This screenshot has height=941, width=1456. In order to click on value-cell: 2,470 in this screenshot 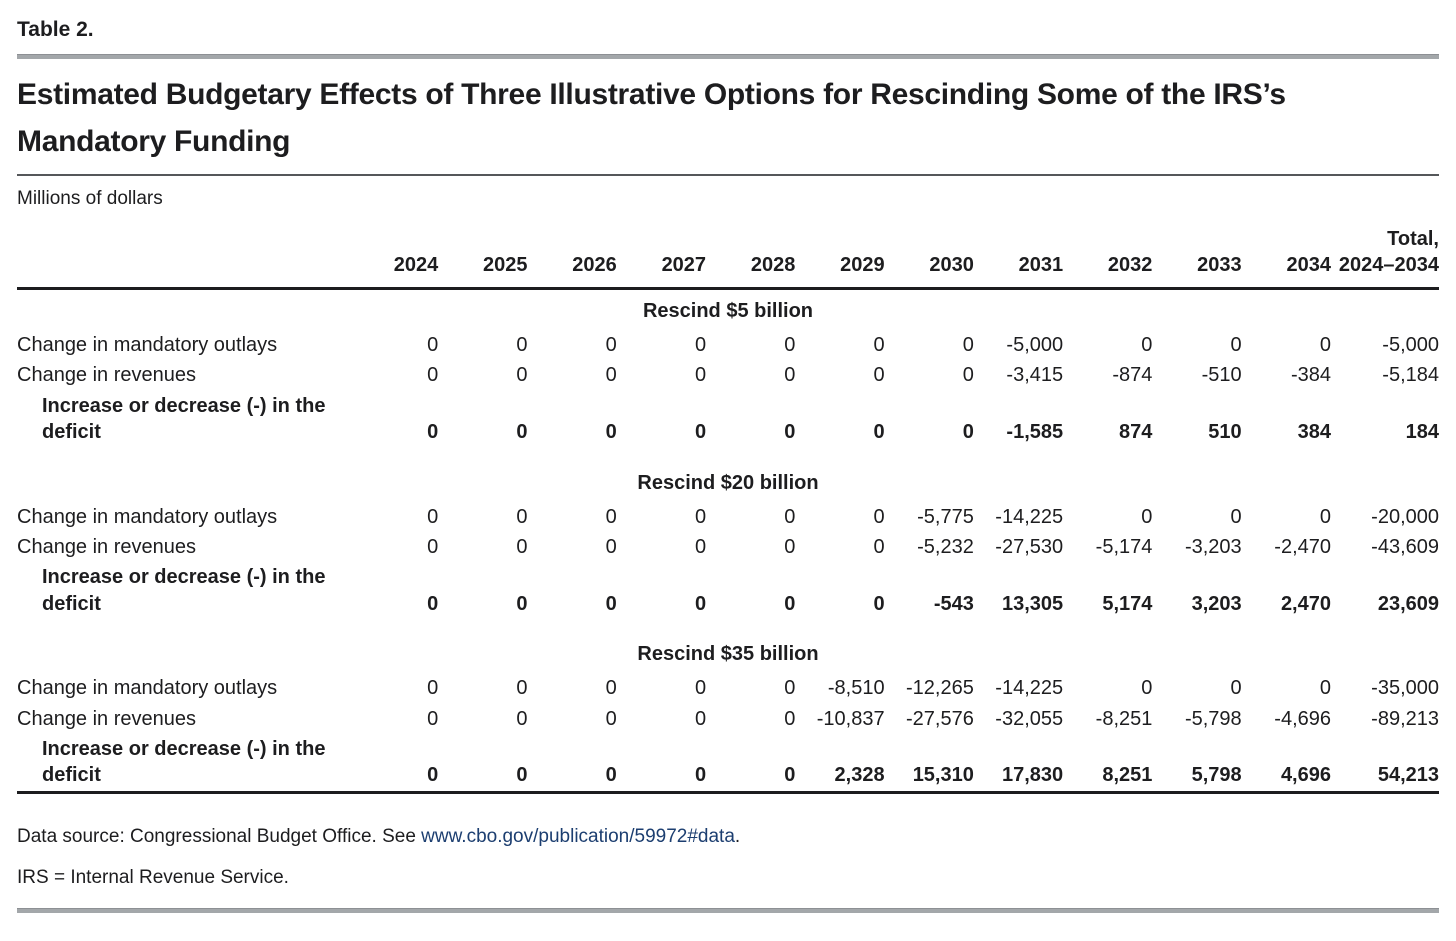, I will do `click(1305, 603)`.